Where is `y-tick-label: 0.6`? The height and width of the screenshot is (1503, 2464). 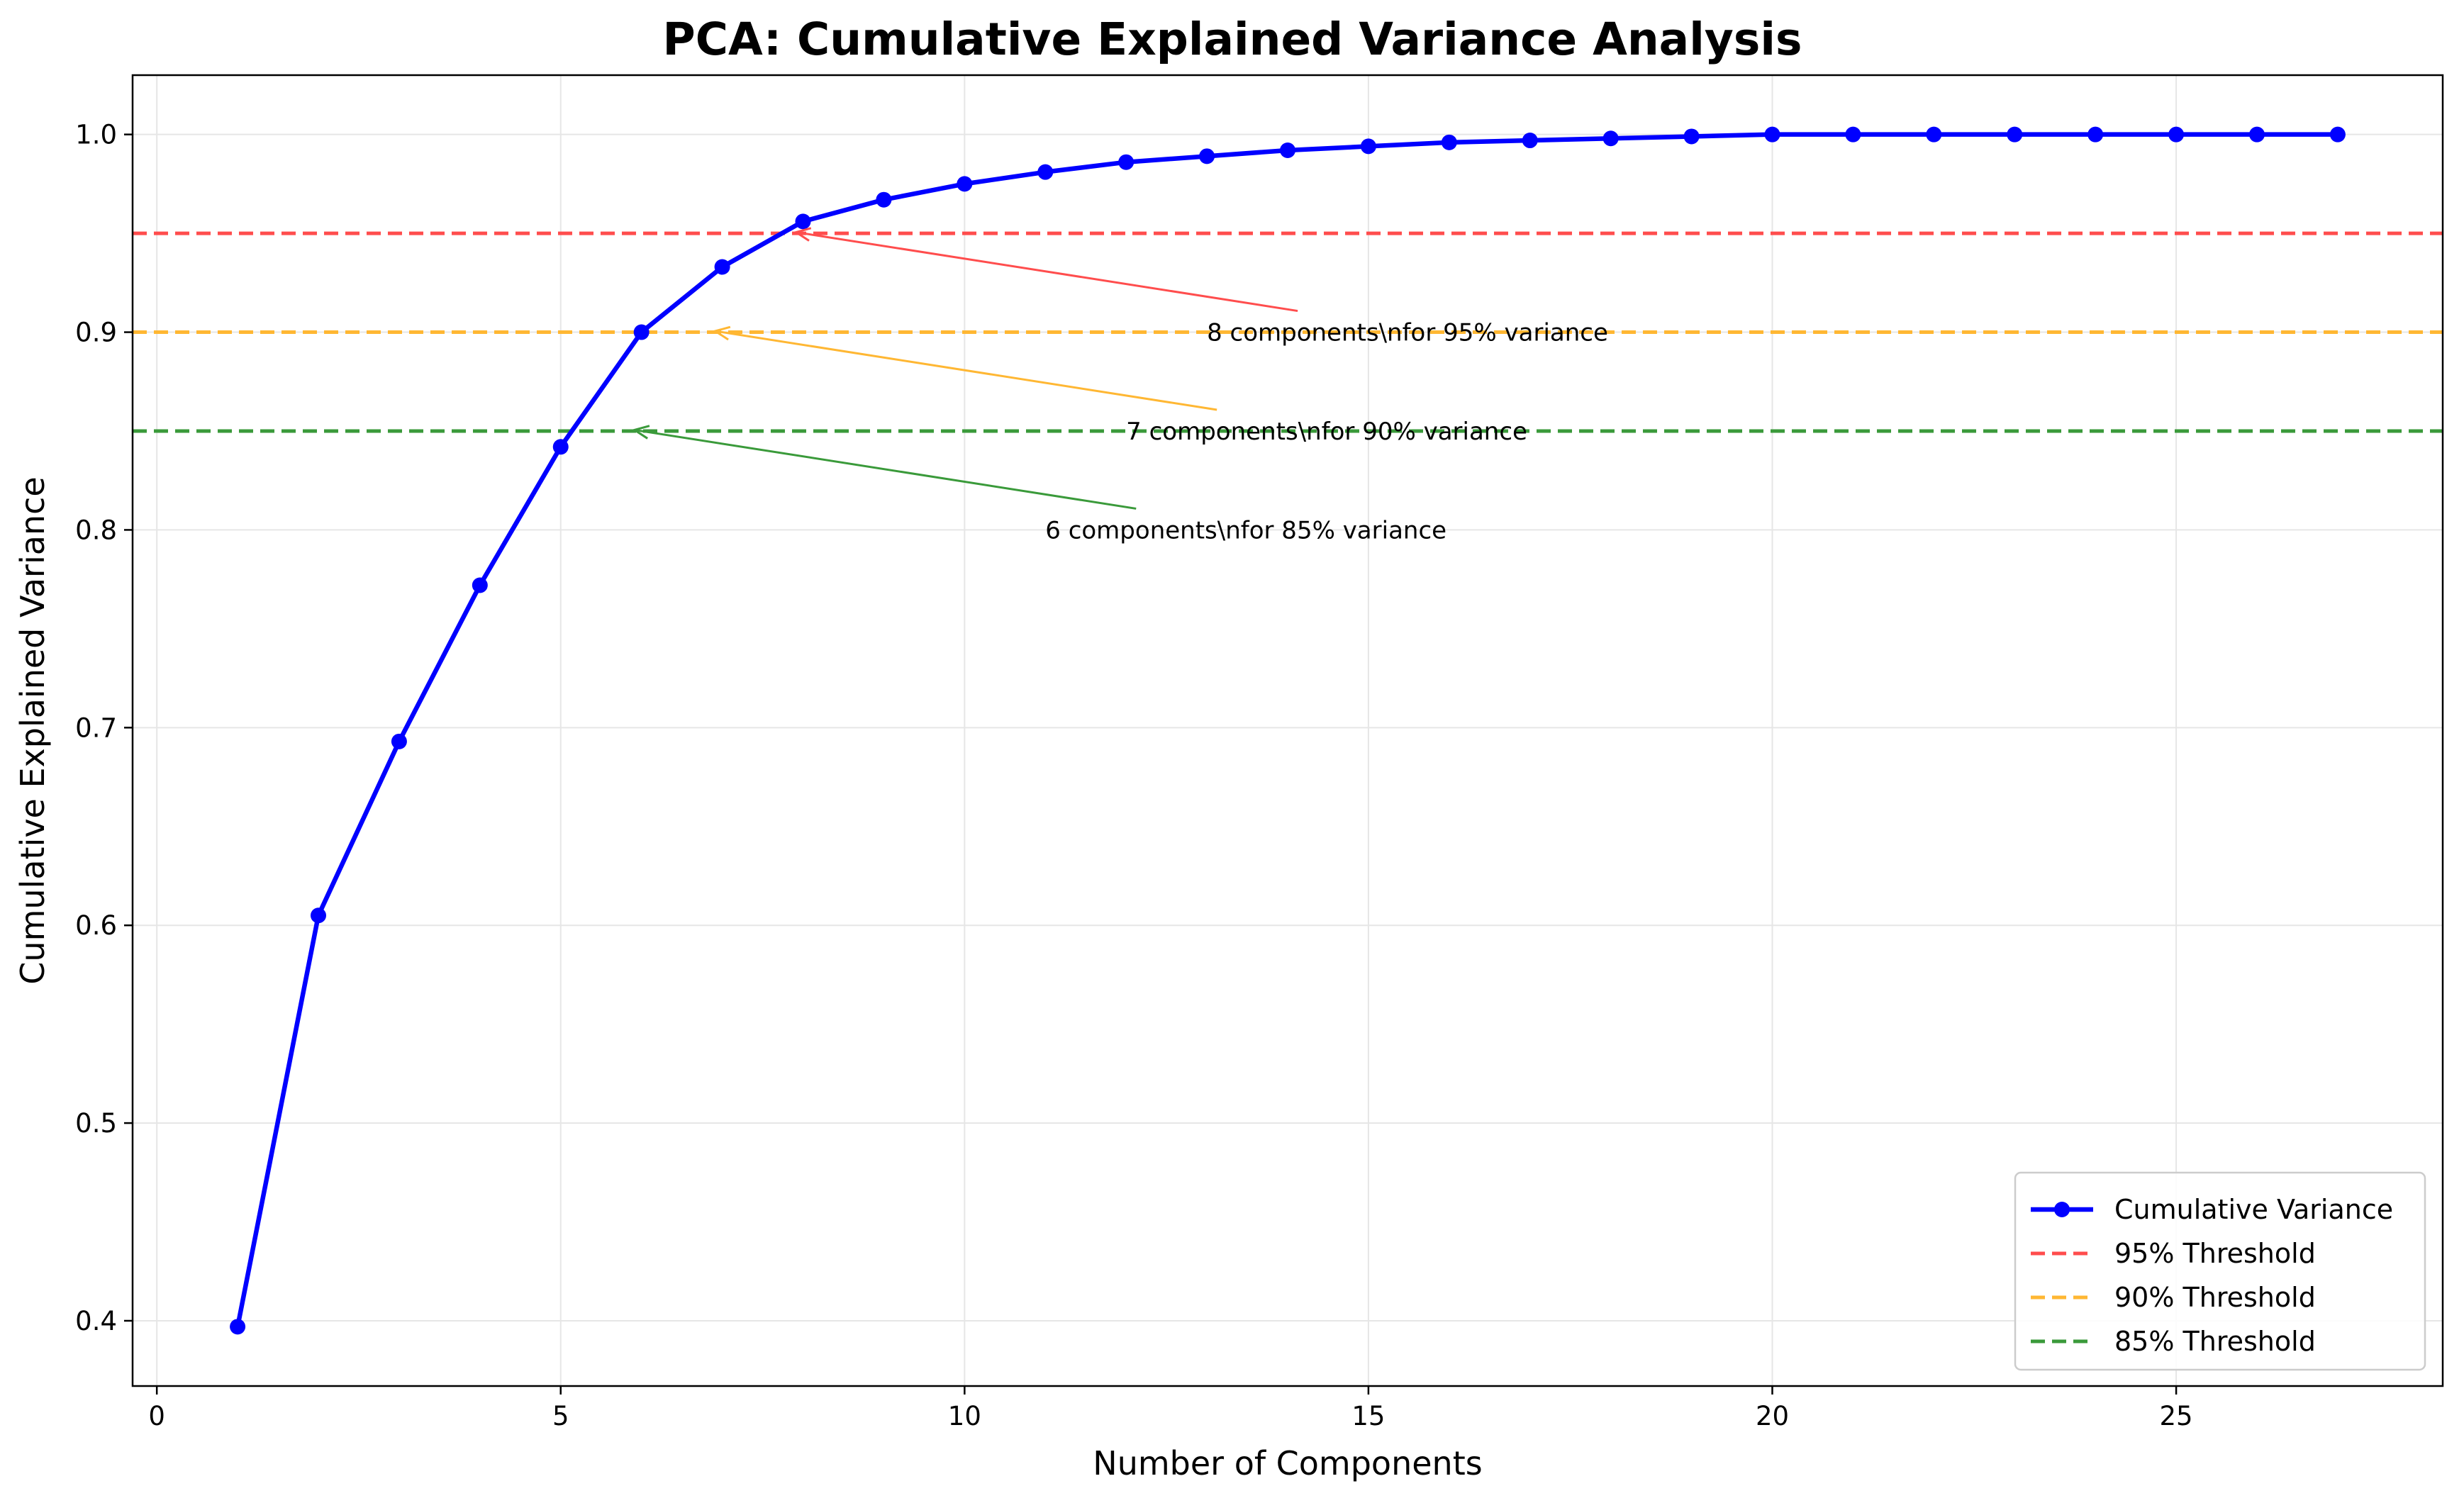
y-tick-label: 0.6 is located at coordinates (96, 925).